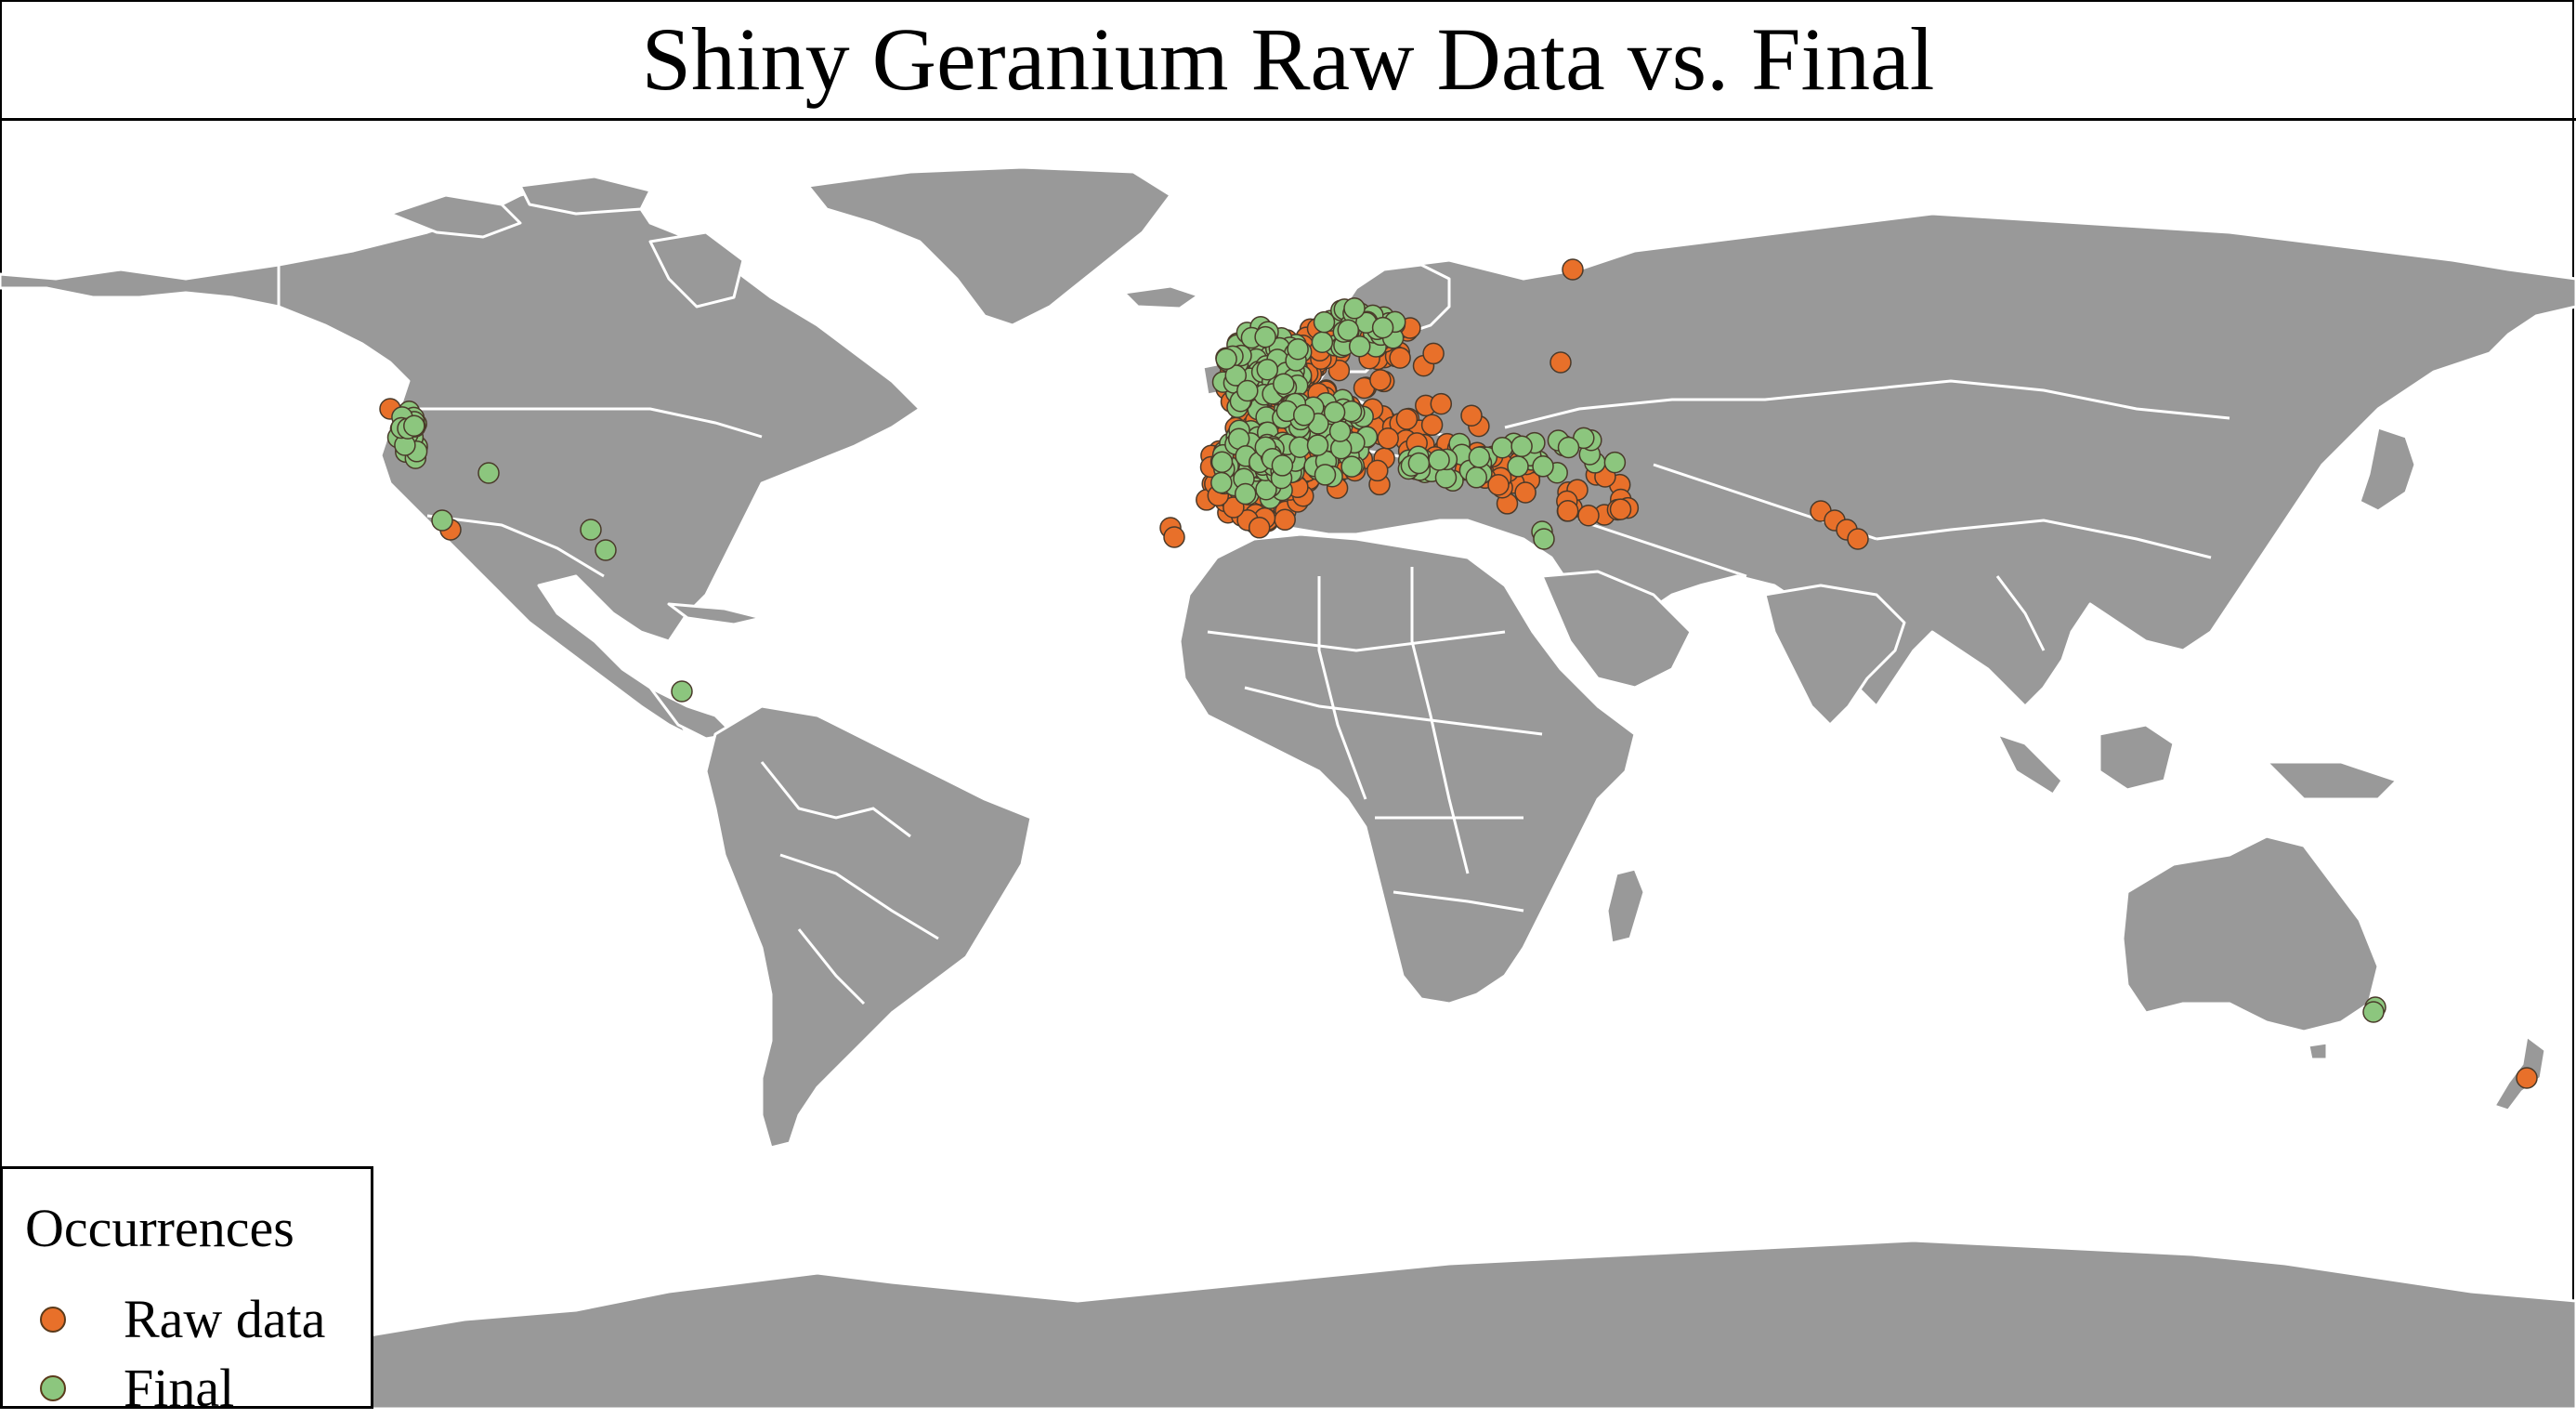  Describe the element at coordinates (179, 1388) in the screenshot. I see `legend-label-final: Final` at that location.